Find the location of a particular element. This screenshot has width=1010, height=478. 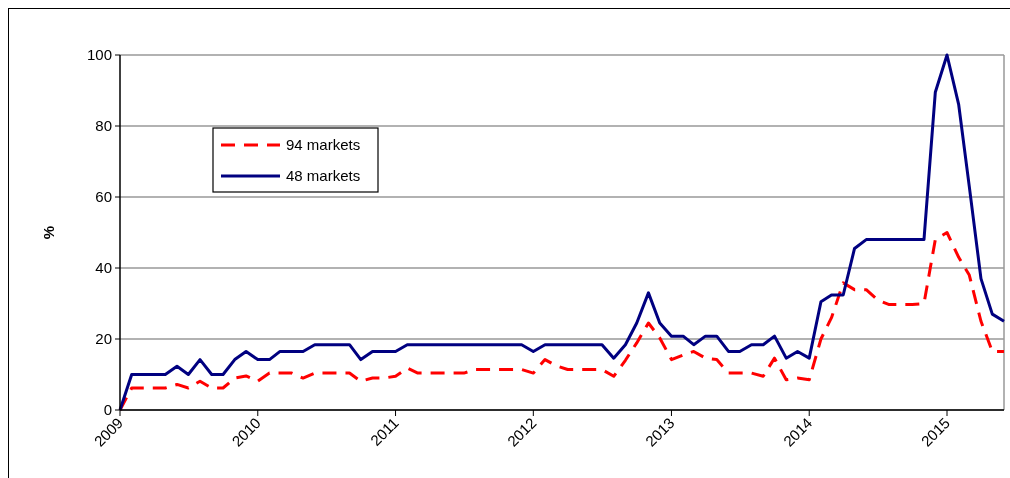

y-tick-label: 60 is located at coordinates (103, 197).